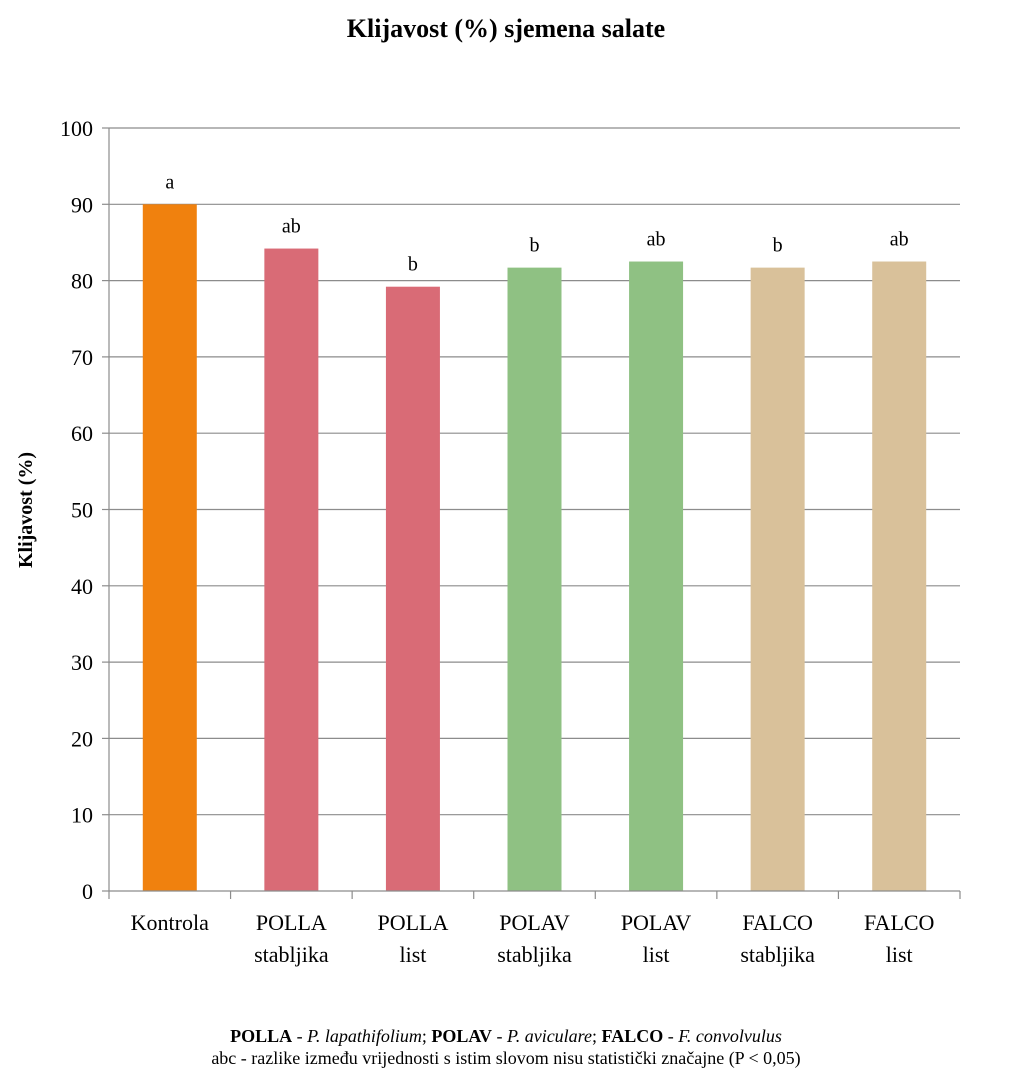 The image size is (1012, 1077). I want to click on footnote-segment: POLAV, so click(462, 1036).